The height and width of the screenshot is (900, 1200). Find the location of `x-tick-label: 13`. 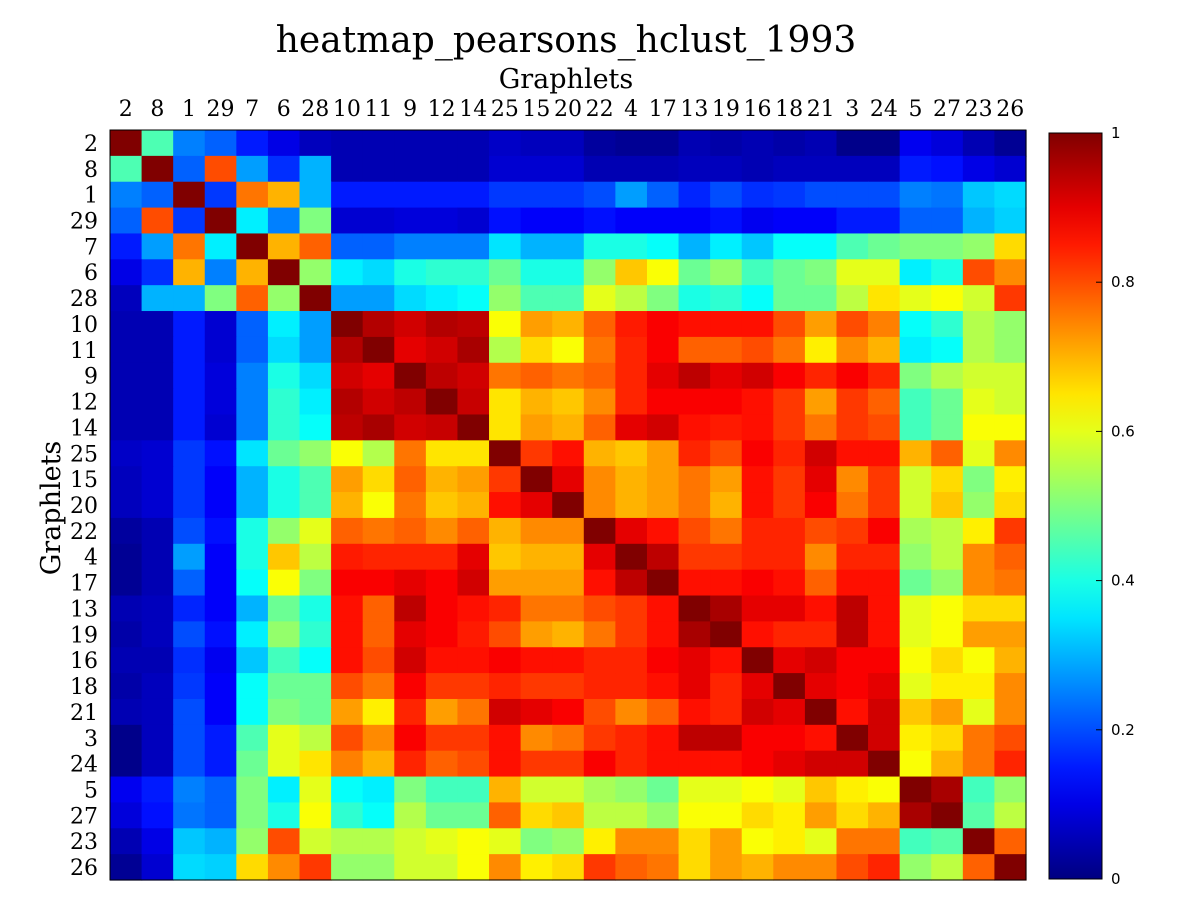

x-tick-label: 13 is located at coordinates (694, 109).